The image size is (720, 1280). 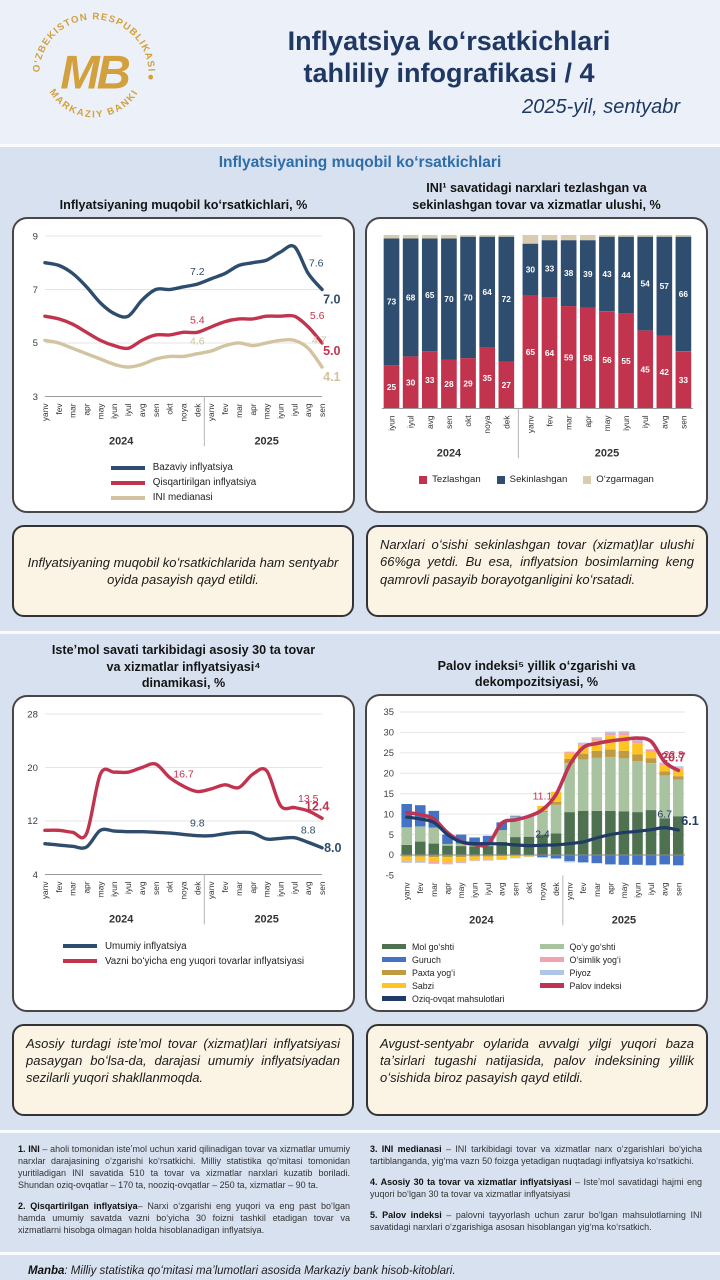 I want to click on data-label: 2.4, so click(x=542, y=835).